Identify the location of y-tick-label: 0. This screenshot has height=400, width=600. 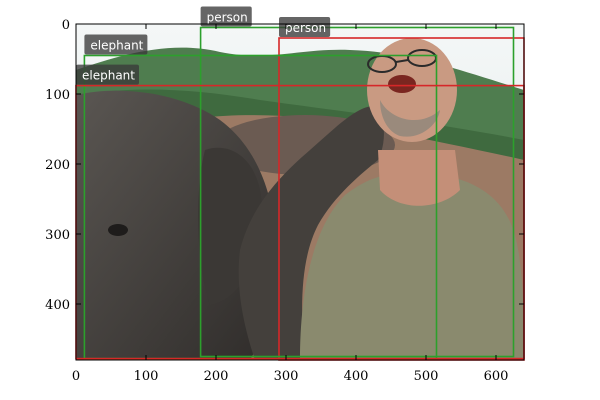
(66, 25).